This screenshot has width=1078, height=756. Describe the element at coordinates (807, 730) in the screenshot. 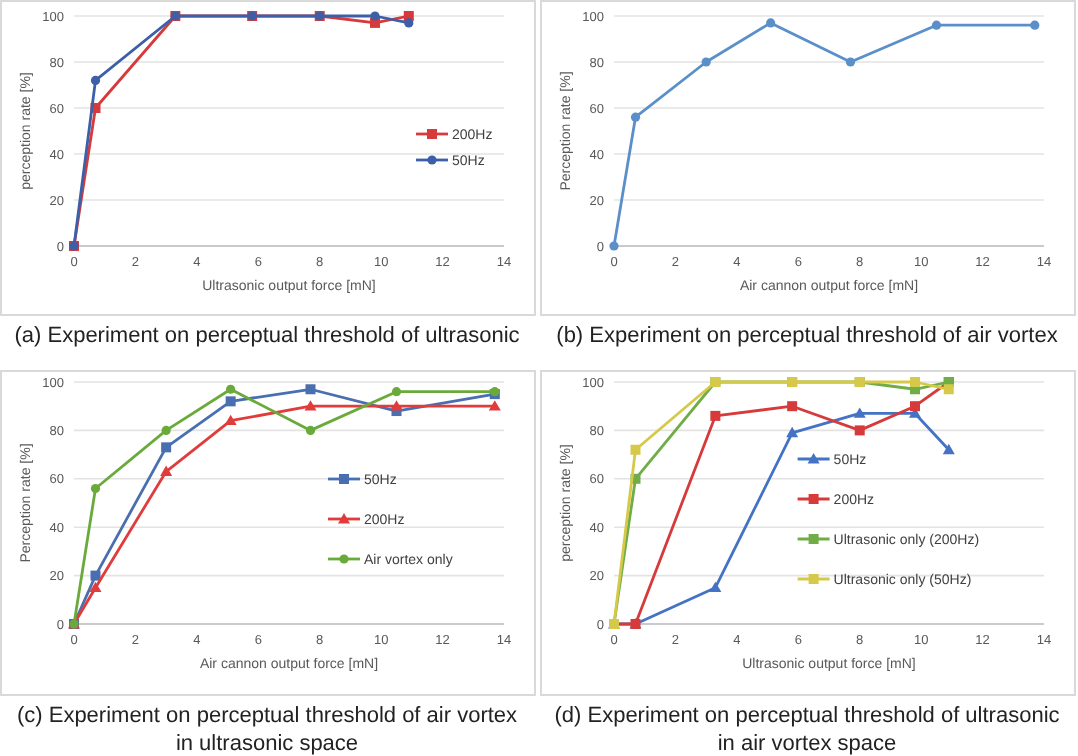

I see `text: (d) Experiment on perceptual threshold of ultrasonic in air vortex space` at that location.